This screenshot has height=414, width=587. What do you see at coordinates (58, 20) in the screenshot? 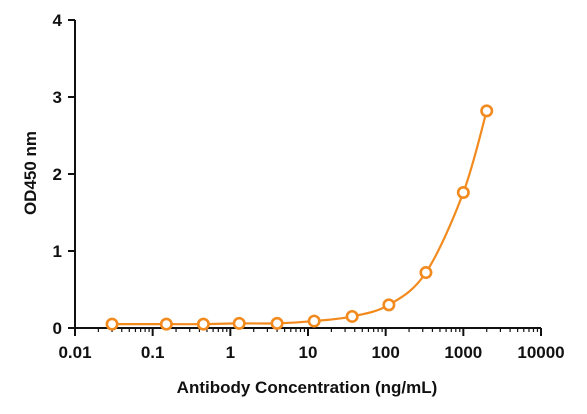
I see `y-tick-label: 4` at bounding box center [58, 20].